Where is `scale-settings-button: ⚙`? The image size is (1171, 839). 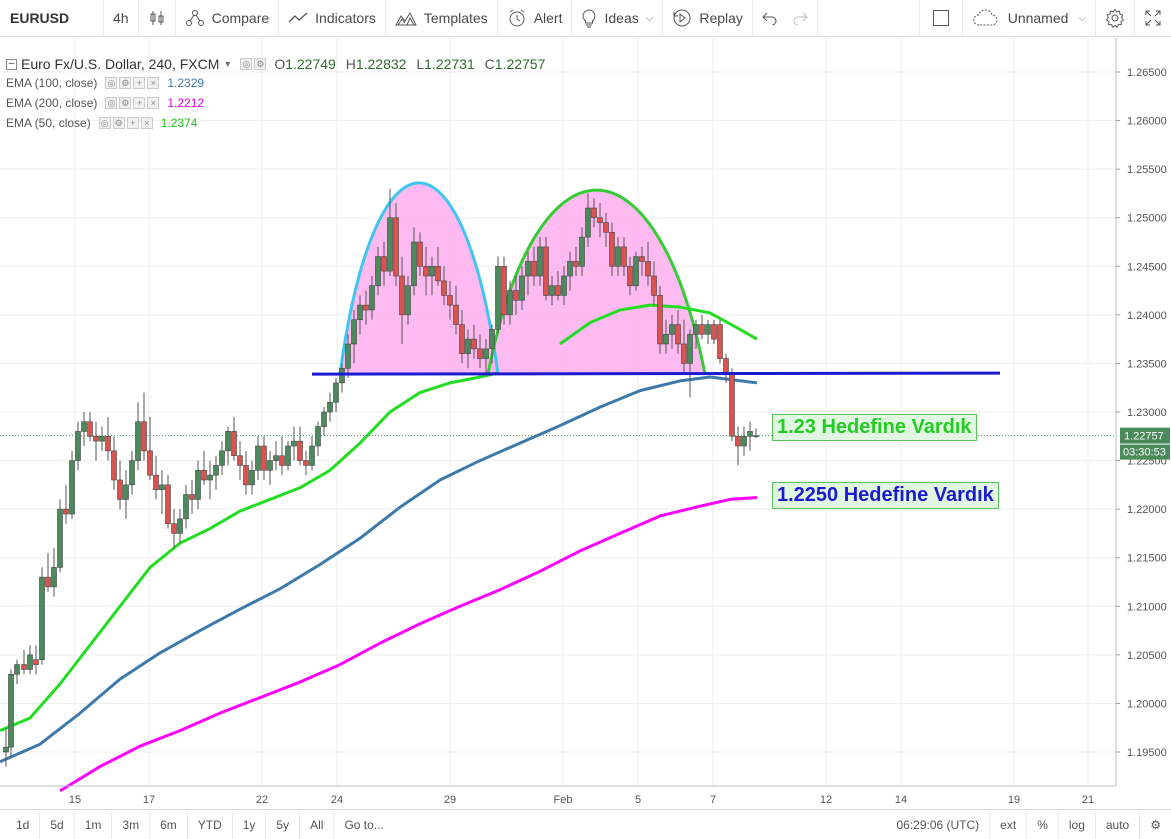 scale-settings-button: ⚙ is located at coordinates (1155, 824).